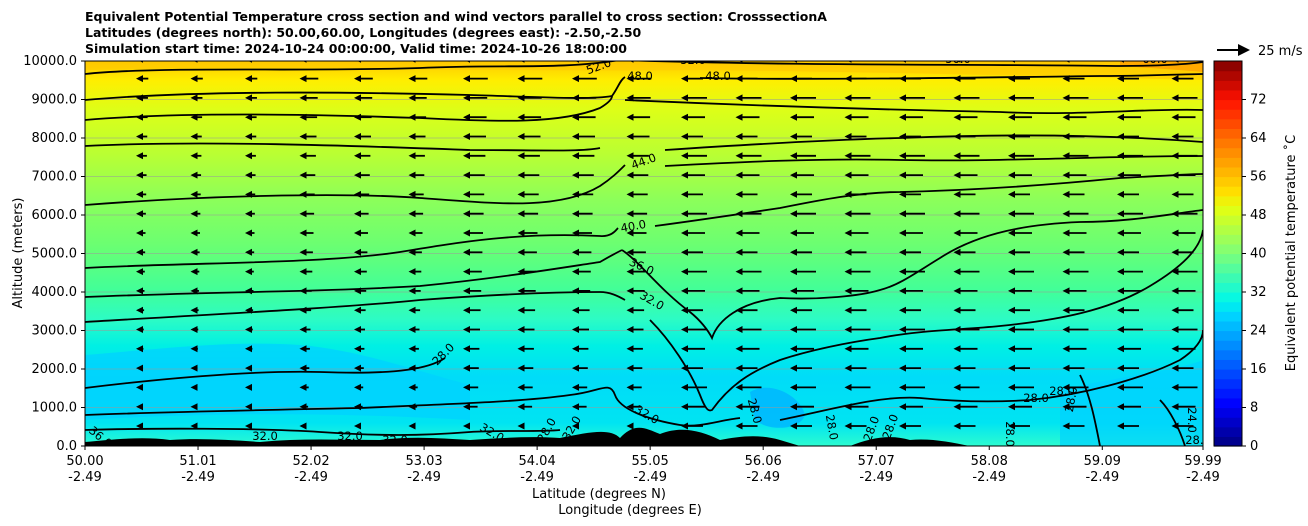 This screenshot has width=1308, height=526. What do you see at coordinates (55, 408) in the screenshot?
I see `y-tick-label: 1000.0` at bounding box center [55, 408].